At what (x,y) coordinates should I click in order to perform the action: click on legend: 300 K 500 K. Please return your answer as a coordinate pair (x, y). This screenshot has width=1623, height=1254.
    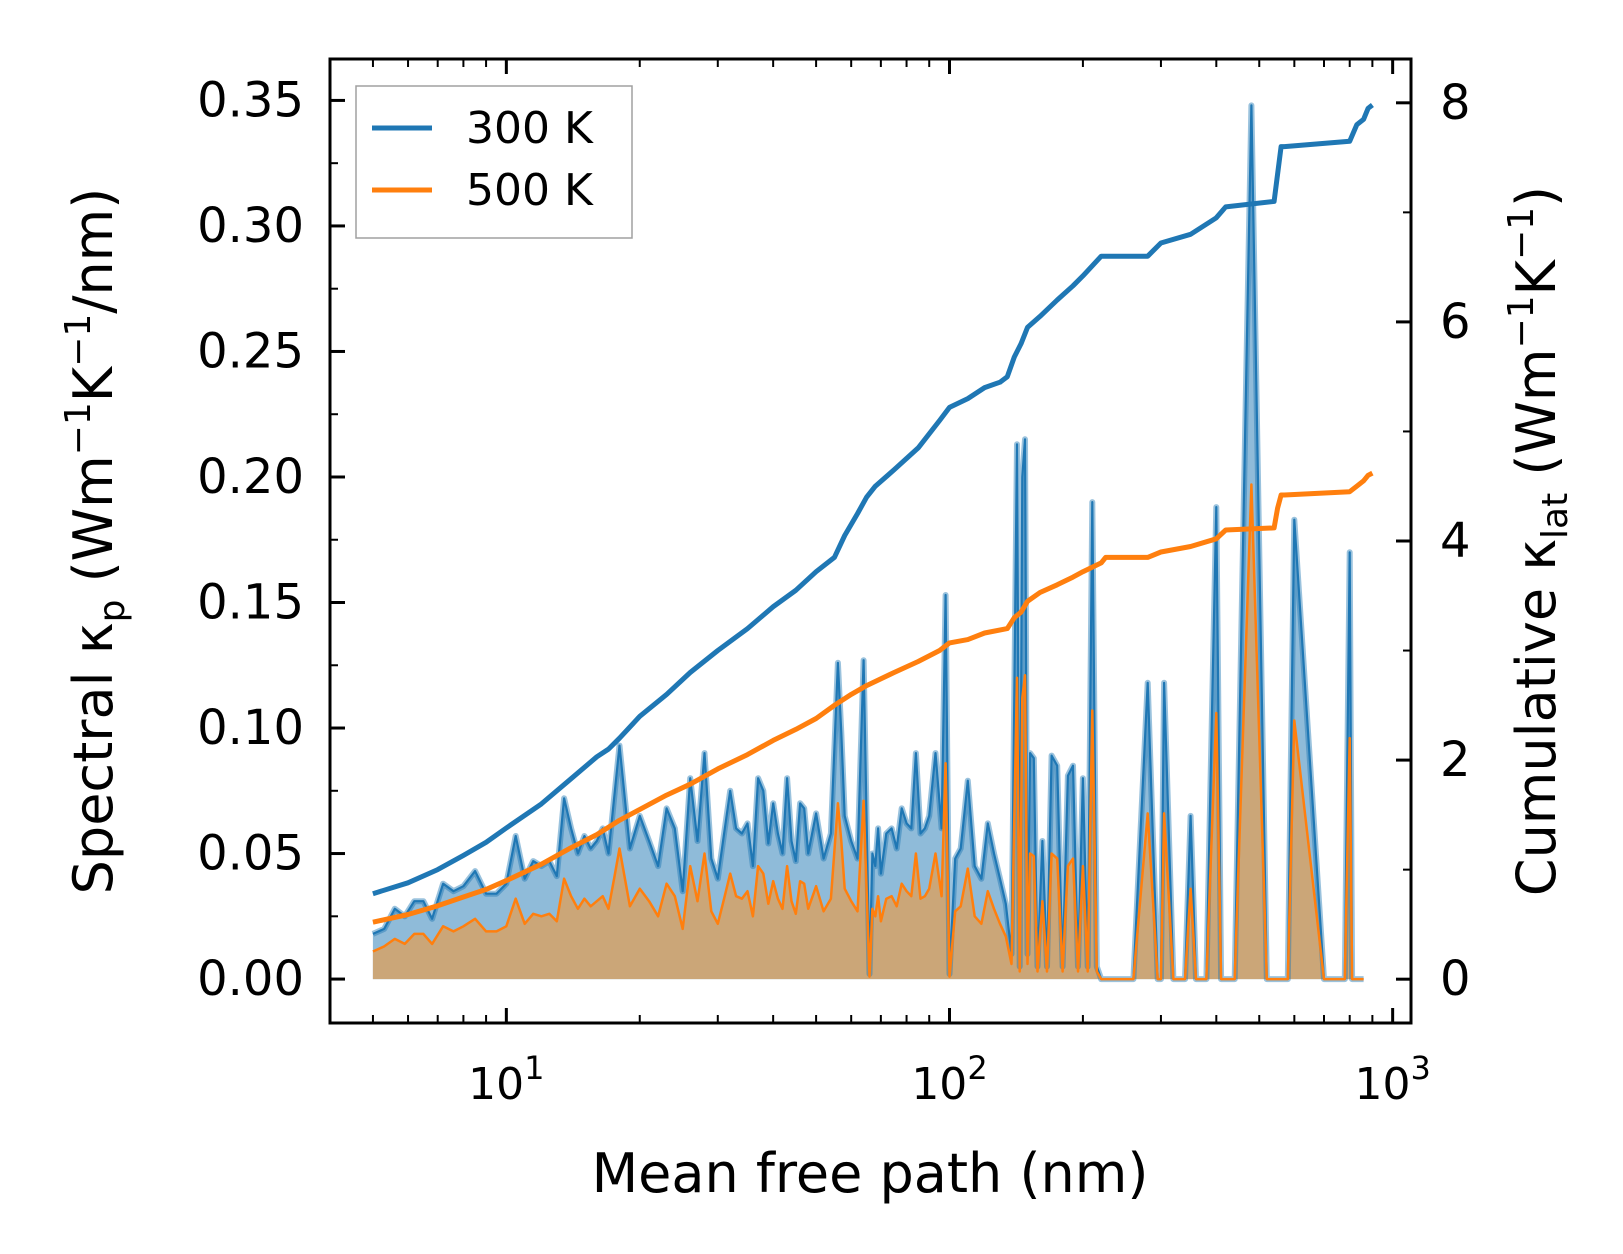
    Looking at the image, I should click on (494, 162).